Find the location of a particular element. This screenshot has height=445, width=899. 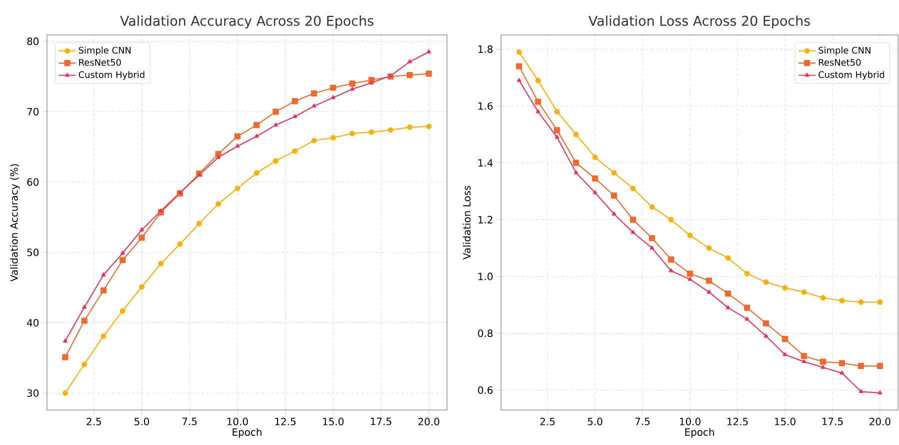

chart-title: Validation Accuracy Across 20 Epochs is located at coordinates (247, 21).